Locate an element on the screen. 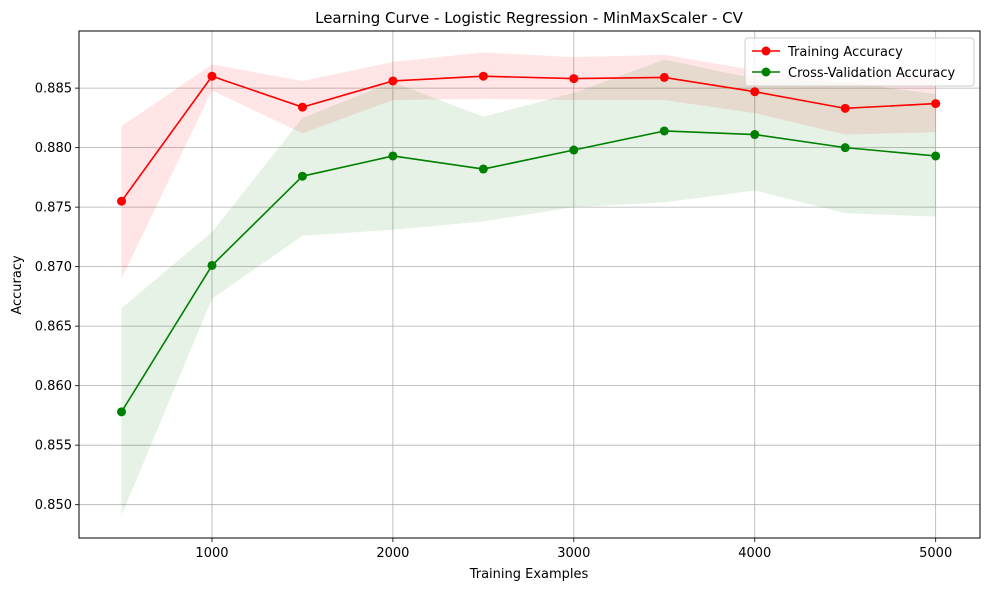 The height and width of the screenshot is (590, 989). x-tick-label: 5000 is located at coordinates (935, 553).